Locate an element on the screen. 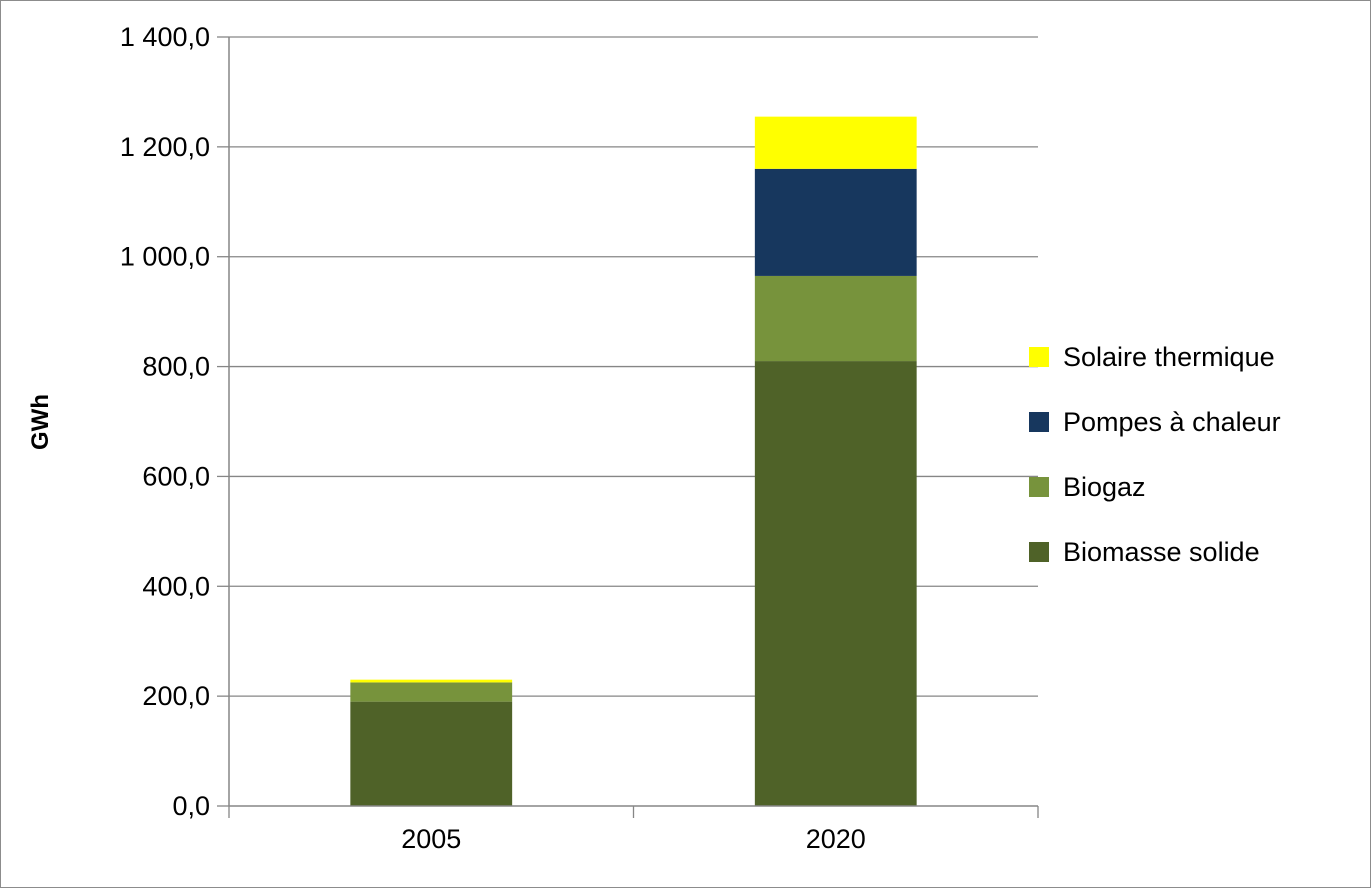  legend-label: Biogaz is located at coordinates (1104, 487).